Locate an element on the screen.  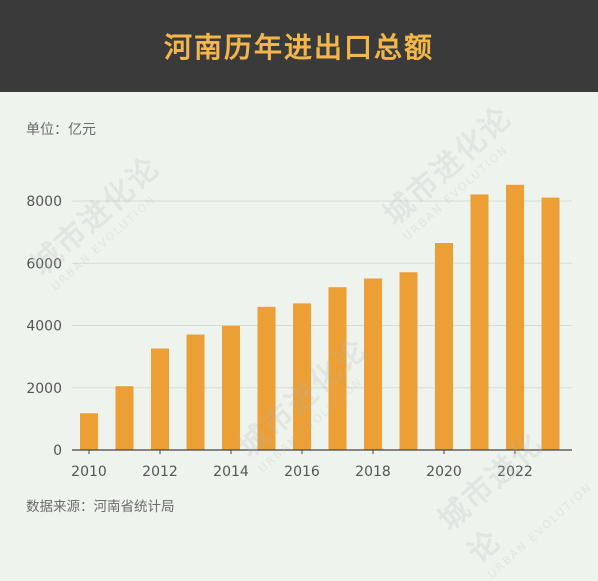
bar-2011 is located at coordinates (124, 418).